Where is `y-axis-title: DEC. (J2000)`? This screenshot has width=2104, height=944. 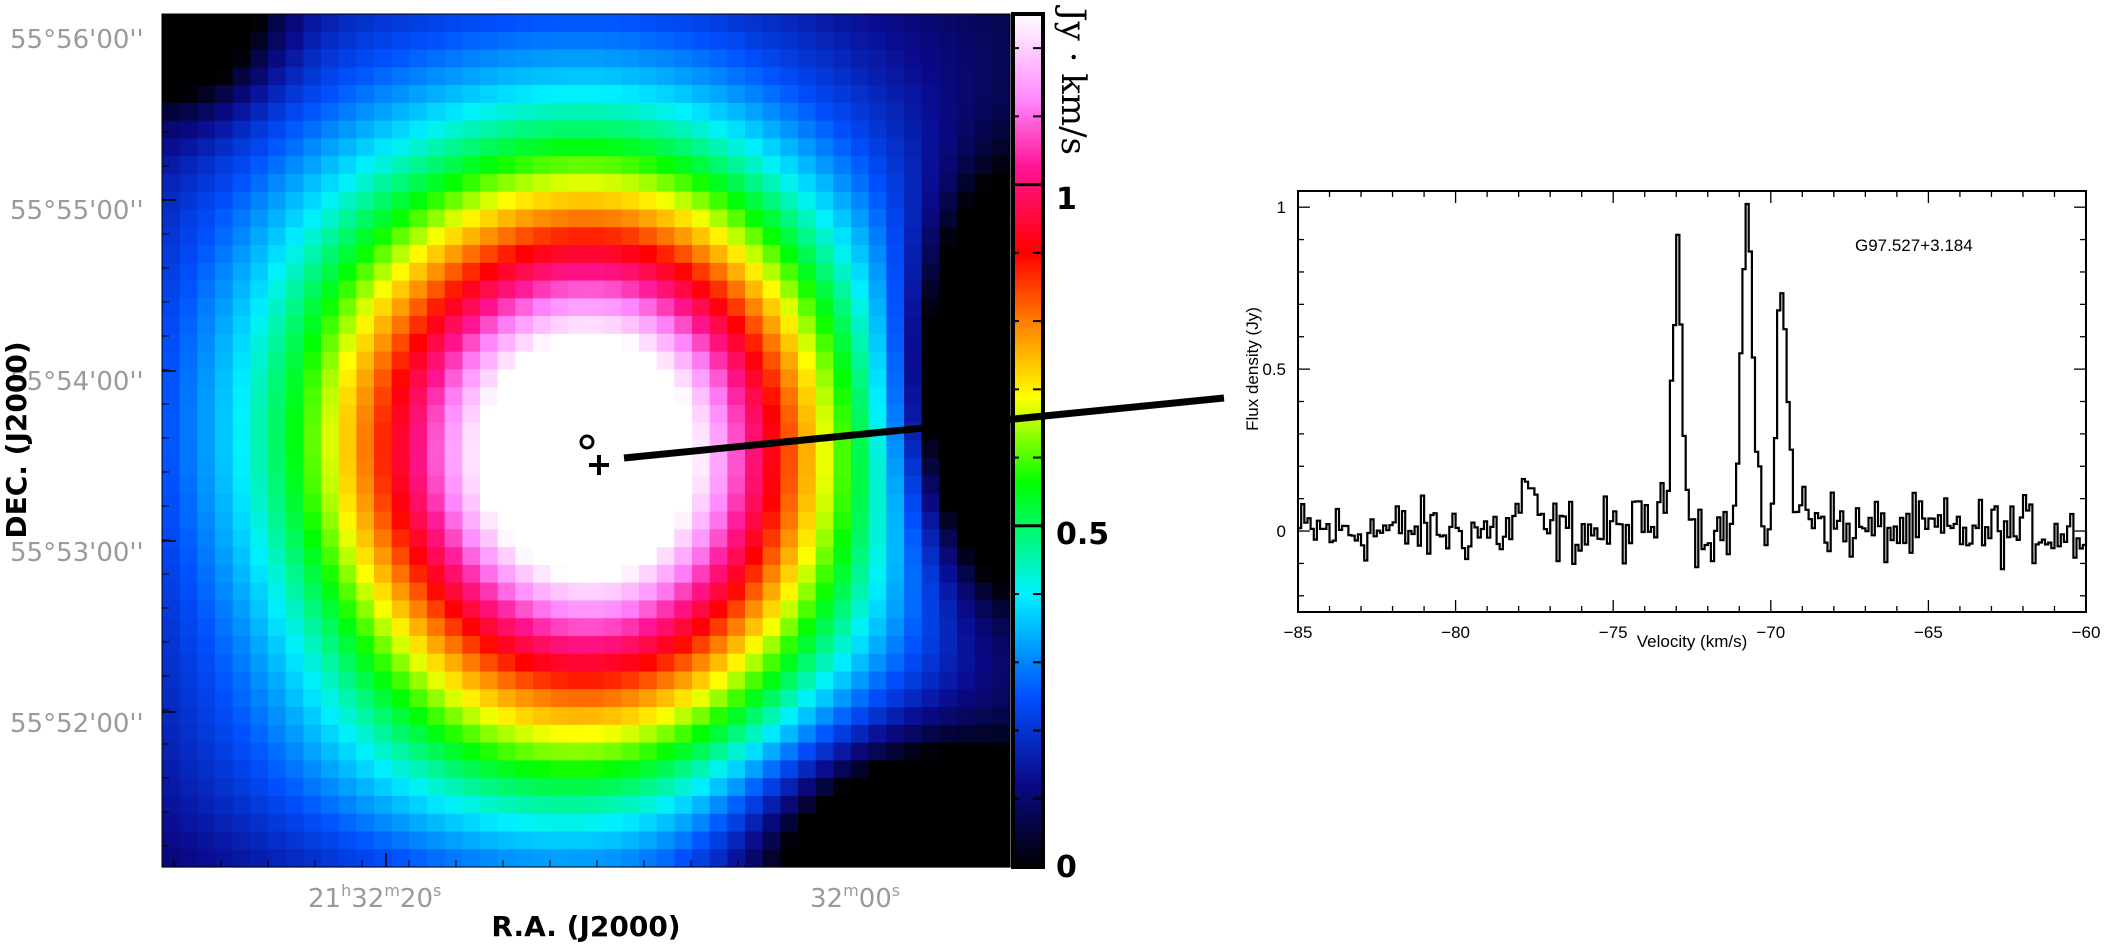
y-axis-title: DEC. (J2000) is located at coordinates (16, 439).